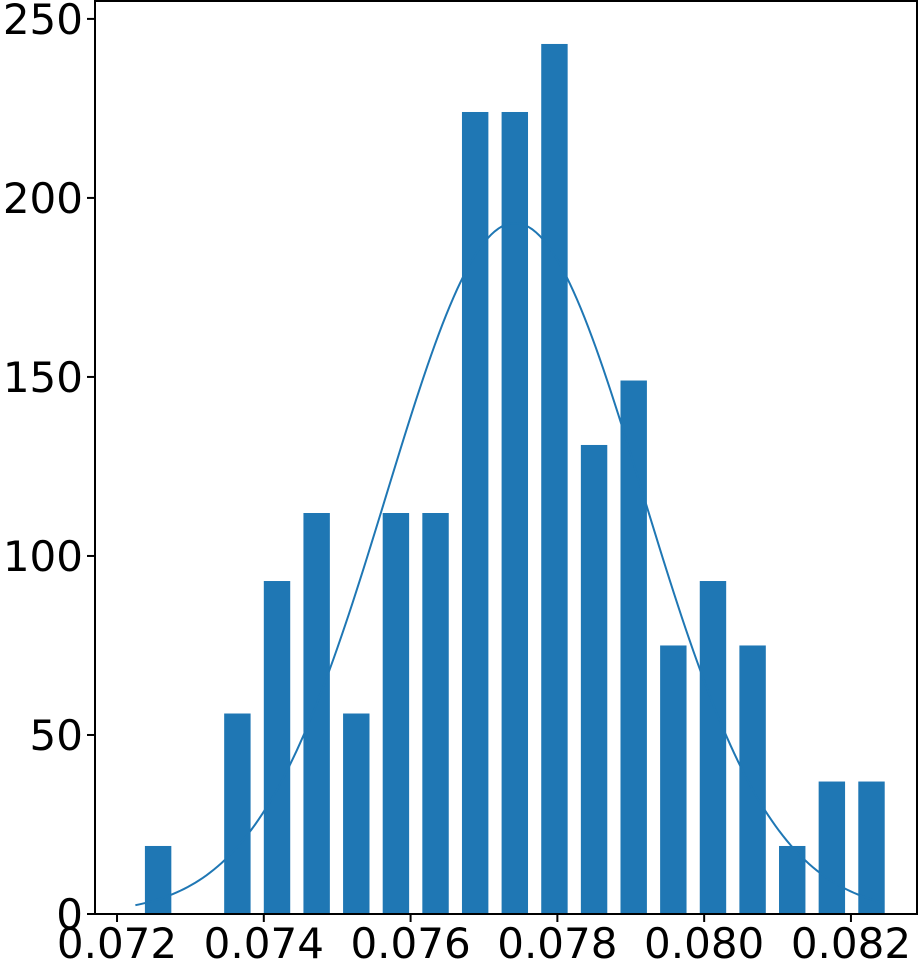  I want to click on y-tick-label-5: 250, so click(43, 22).